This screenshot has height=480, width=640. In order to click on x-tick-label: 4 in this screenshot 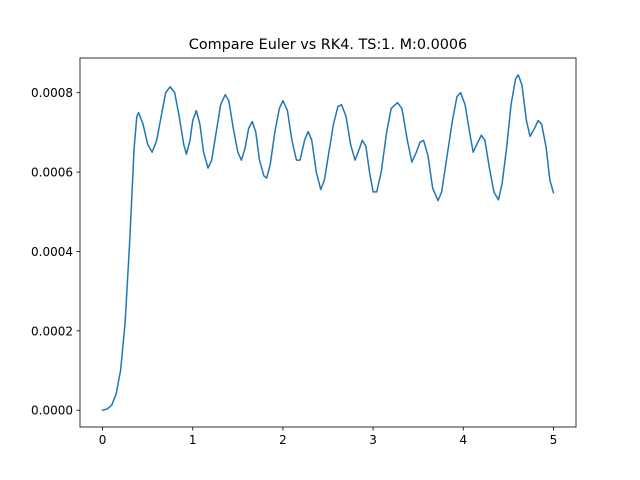, I will do `click(463, 440)`.